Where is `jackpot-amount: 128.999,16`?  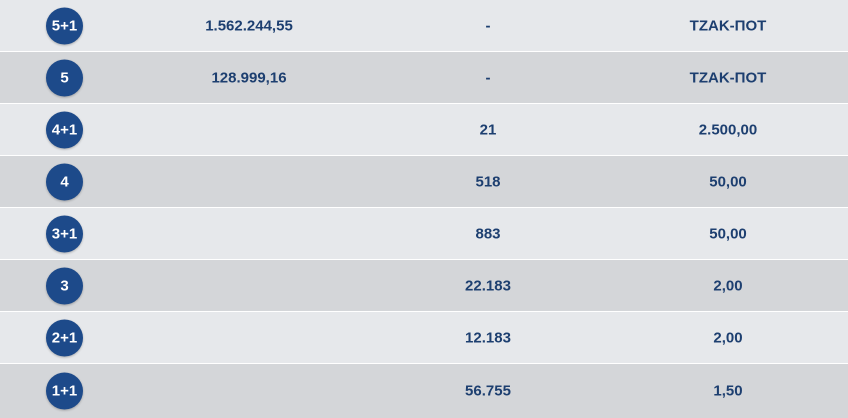 jackpot-amount: 128.999,16 is located at coordinates (249, 77).